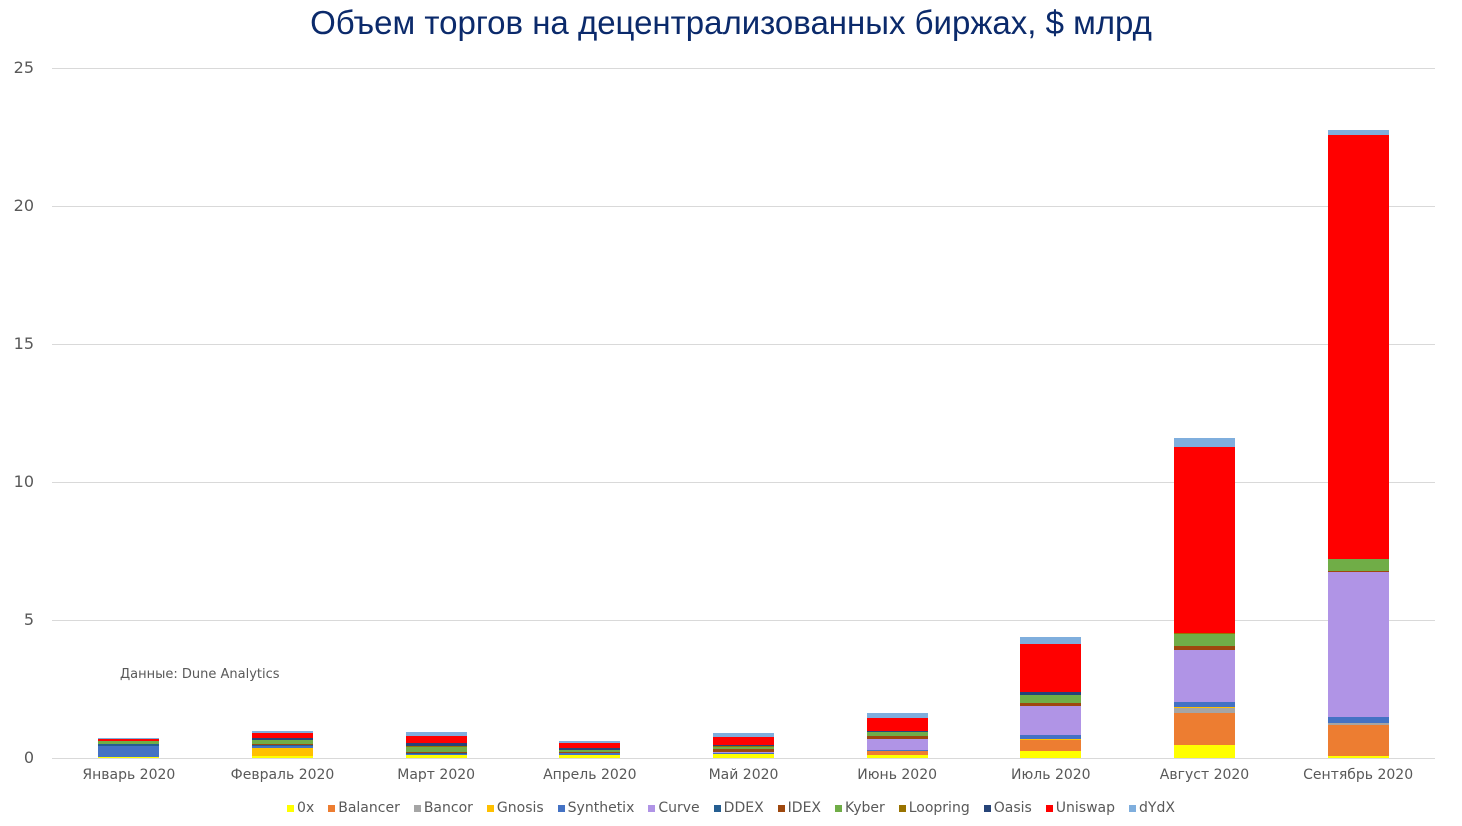 This screenshot has width=1462, height=826. Describe the element at coordinates (590, 775) in the screenshot. I see `x-tick-label: Апрель 2020` at that location.